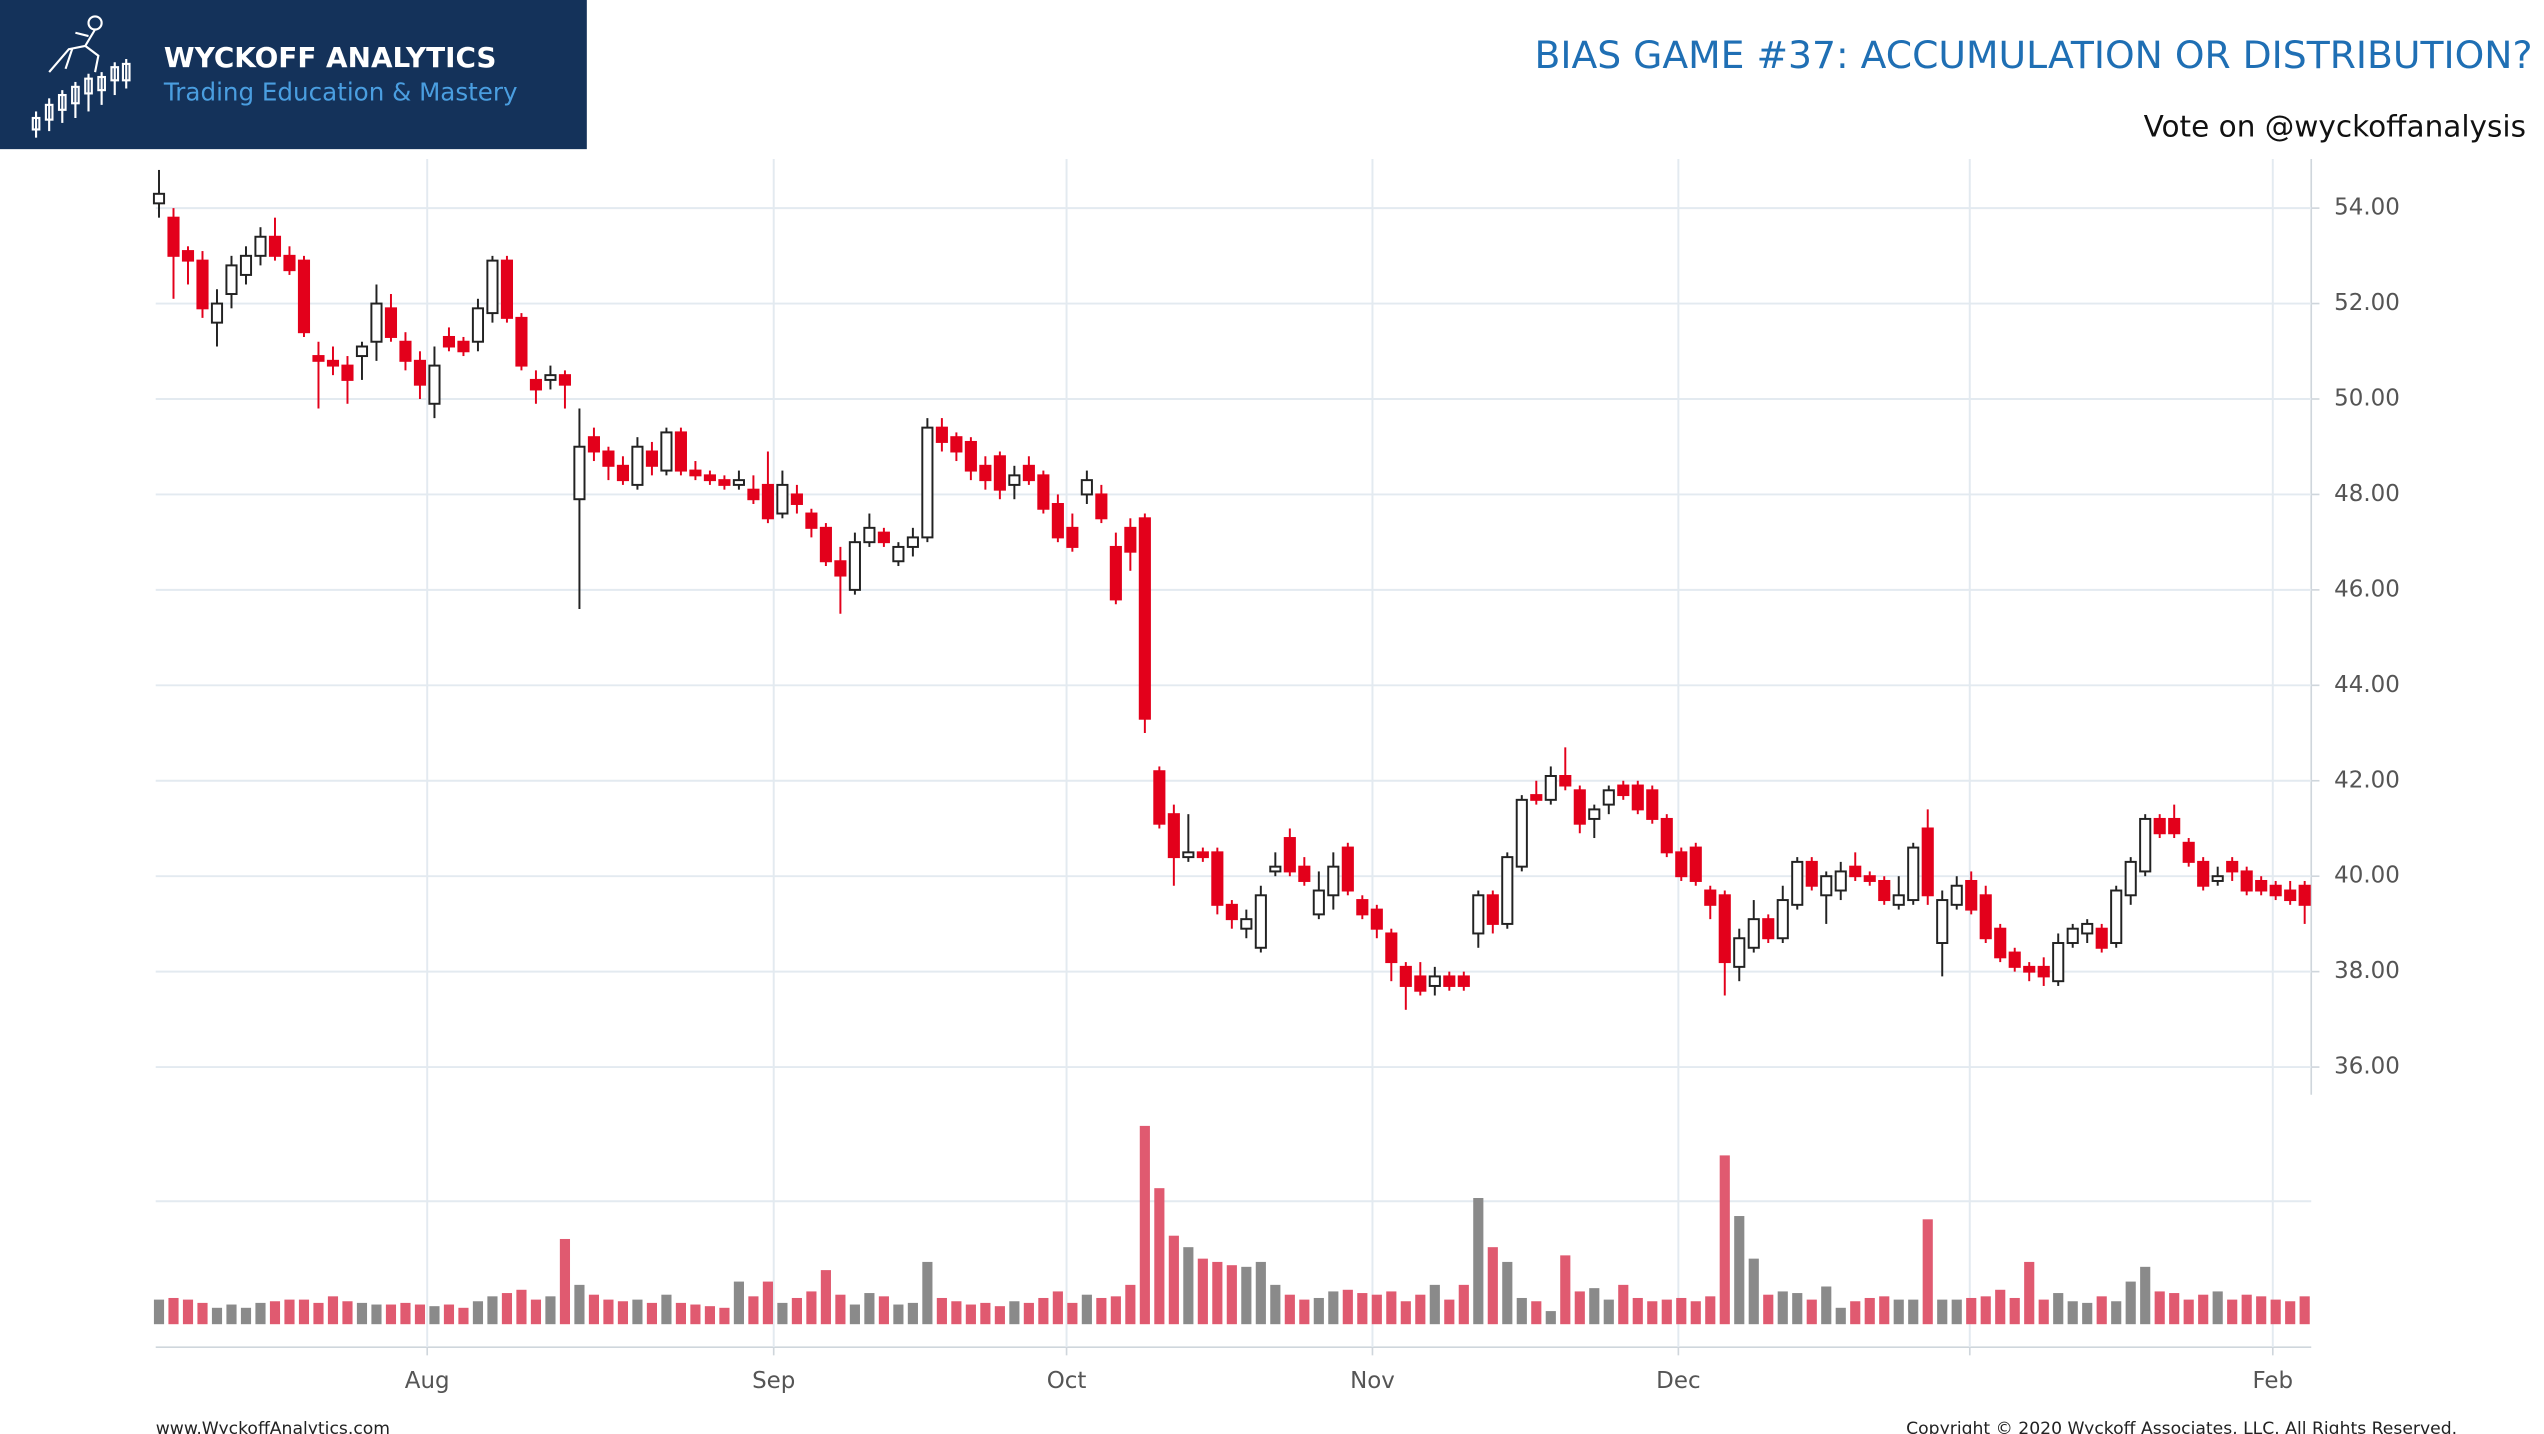 The image size is (2544, 1434). Describe the element at coordinates (2367, 399) in the screenshot. I see `y-tick-label: 50.00` at that location.